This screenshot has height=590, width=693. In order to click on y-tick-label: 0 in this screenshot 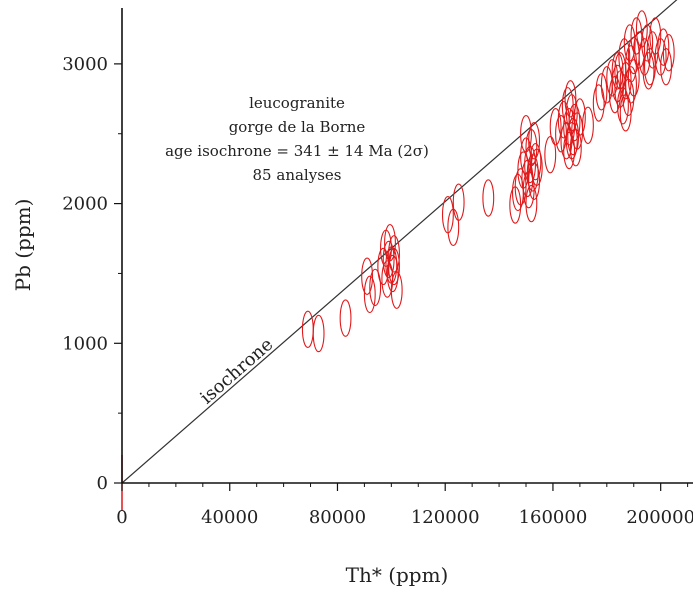, I will do `click(102, 483)`.